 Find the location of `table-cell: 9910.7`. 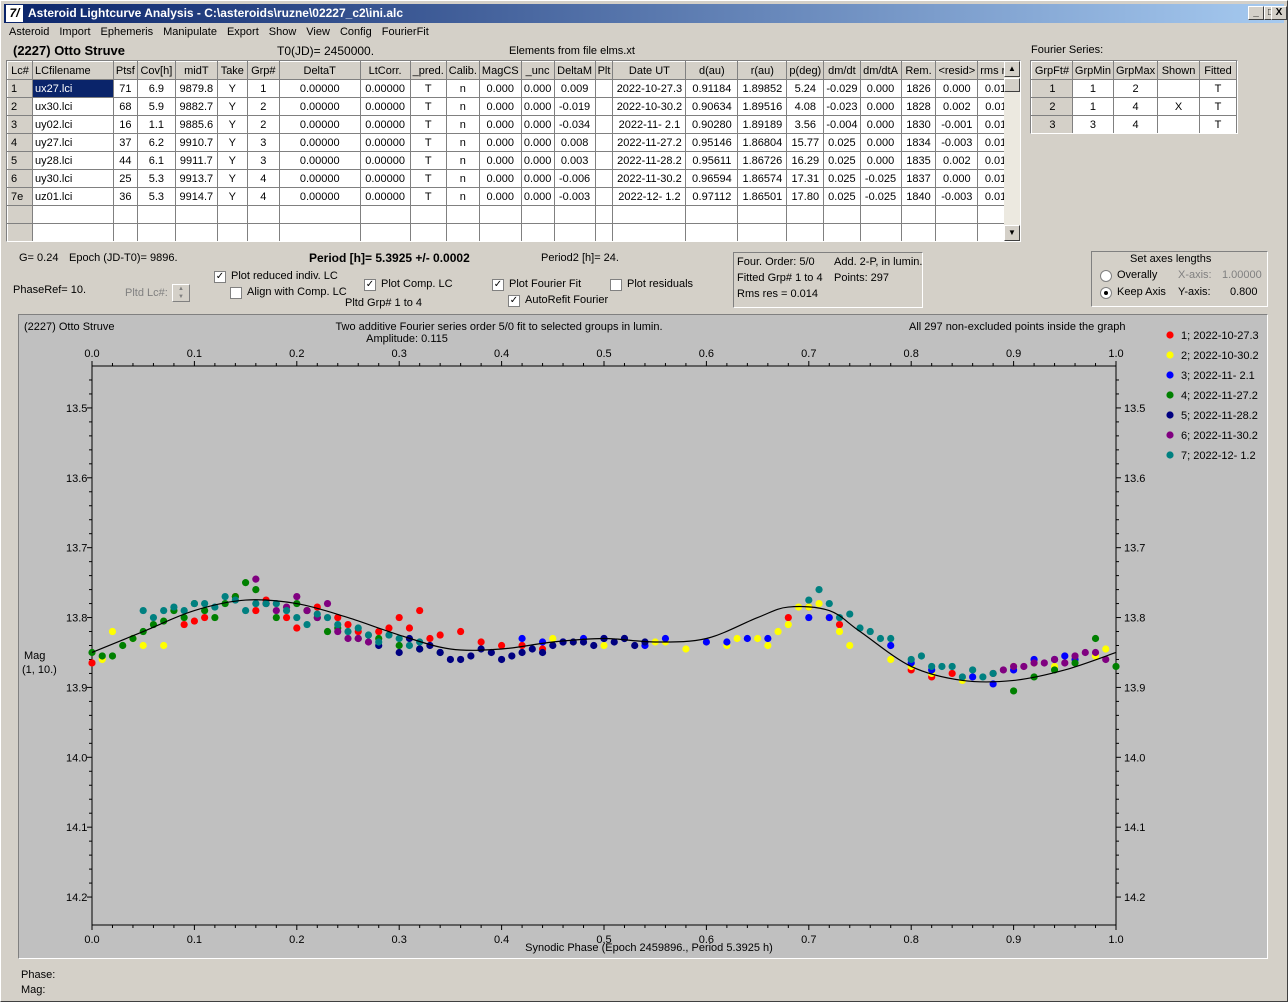

table-cell: 9910.7 is located at coordinates (196, 142).